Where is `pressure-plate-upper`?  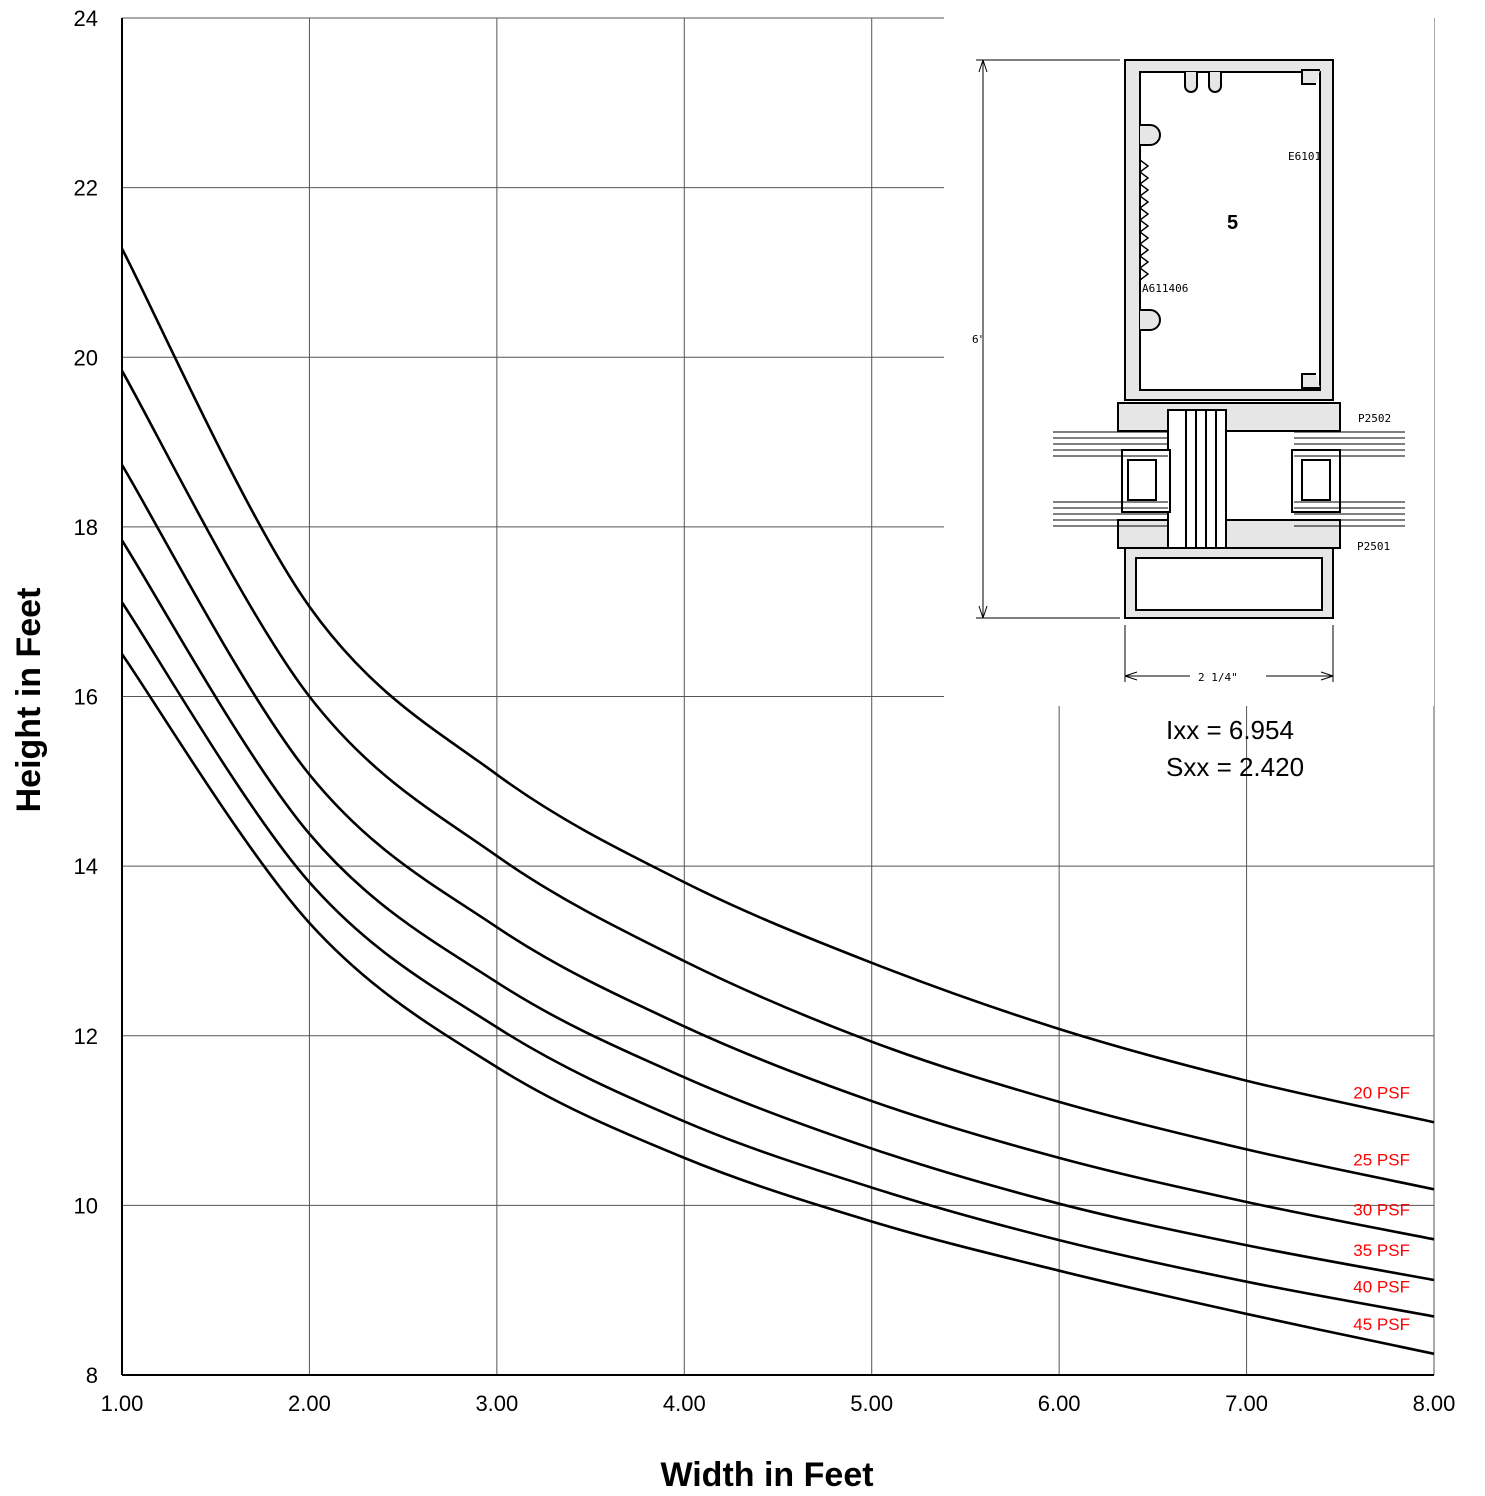
pressure-plate-upper is located at coordinates (1229, 417).